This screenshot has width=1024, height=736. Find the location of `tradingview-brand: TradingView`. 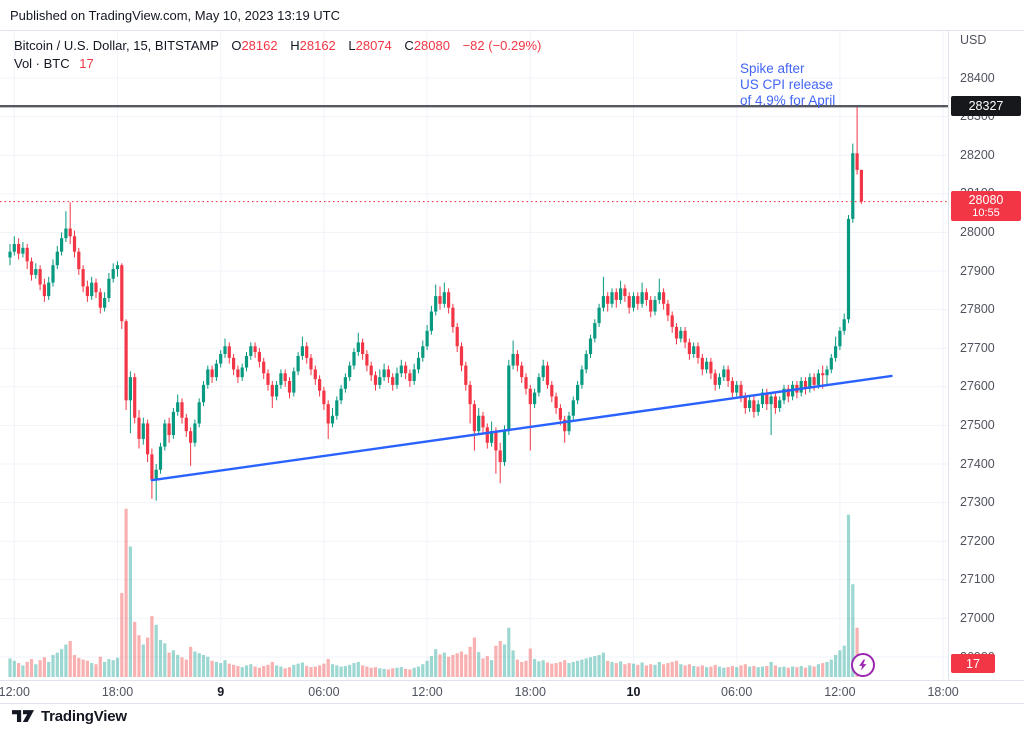

tradingview-brand: TradingView is located at coordinates (69, 716).